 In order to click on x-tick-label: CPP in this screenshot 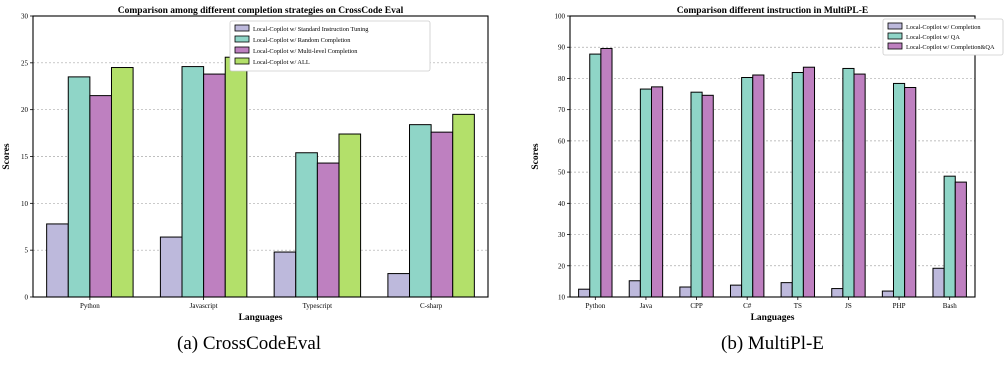, I will do `click(696, 306)`.